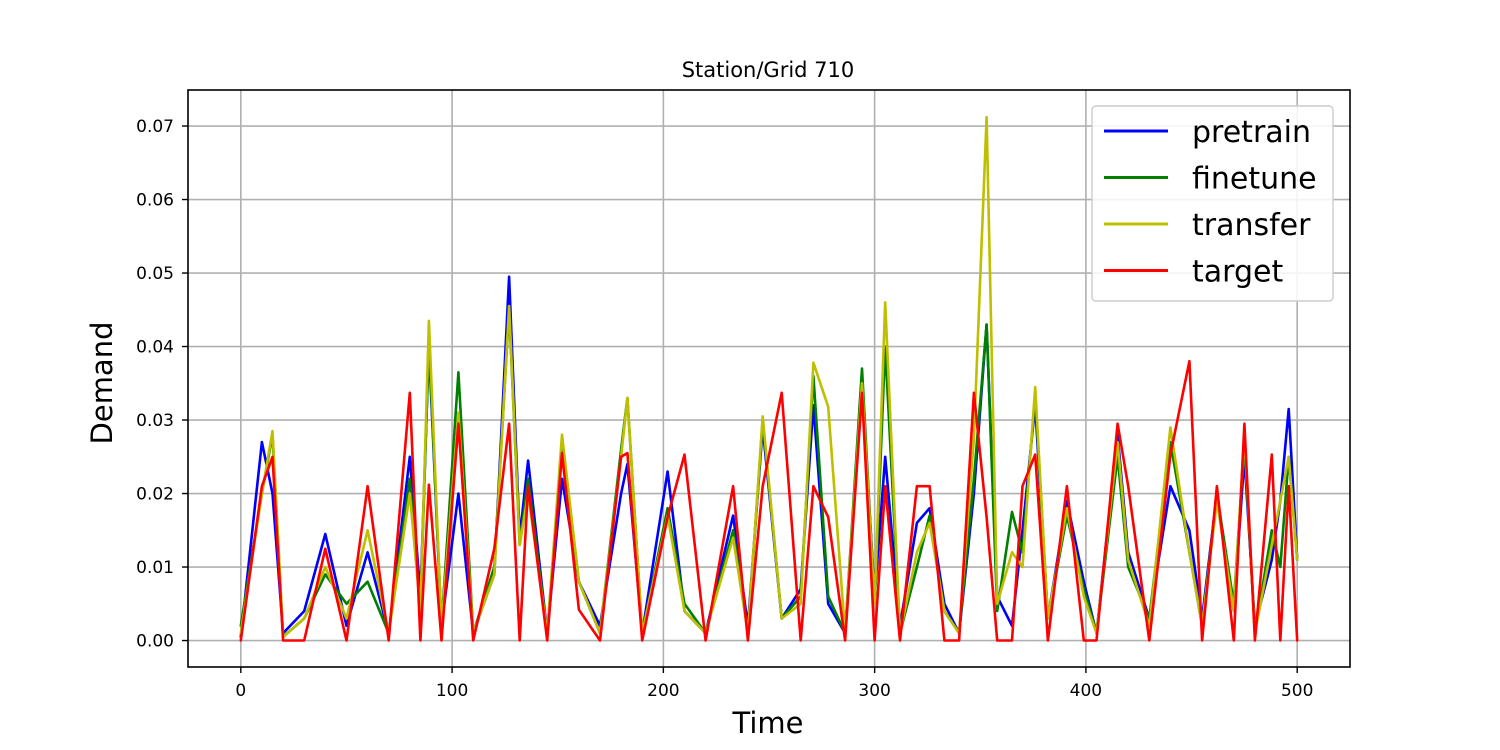  Describe the element at coordinates (155, 201) in the screenshot. I see `y-tick-label: 0.06` at that location.